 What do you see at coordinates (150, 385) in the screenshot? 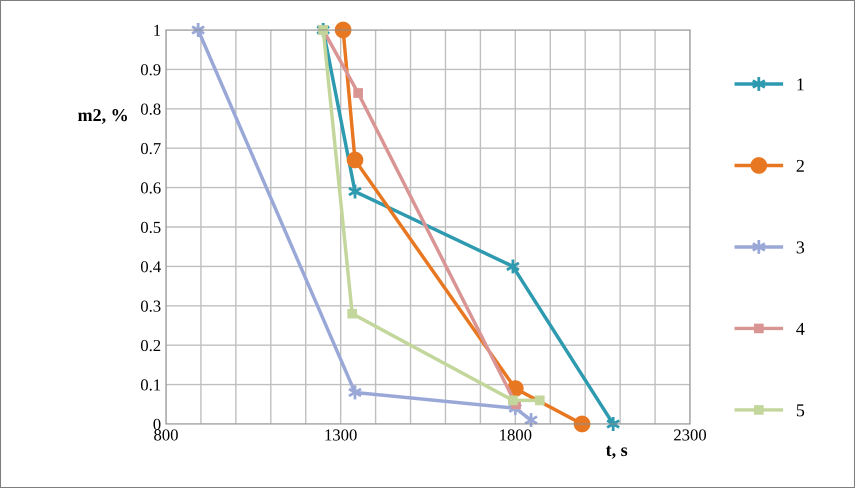
I see `y-tick-label: 0.1` at bounding box center [150, 385].